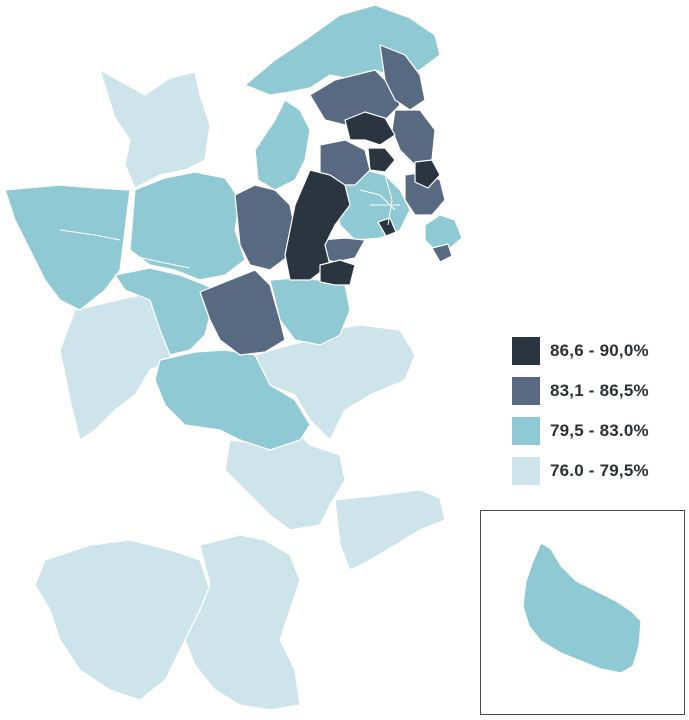 The height and width of the screenshot is (720, 689). Describe the element at coordinates (599, 390) in the screenshot. I see `legend-label-tier2: 83,1 - 86,5%` at that location.